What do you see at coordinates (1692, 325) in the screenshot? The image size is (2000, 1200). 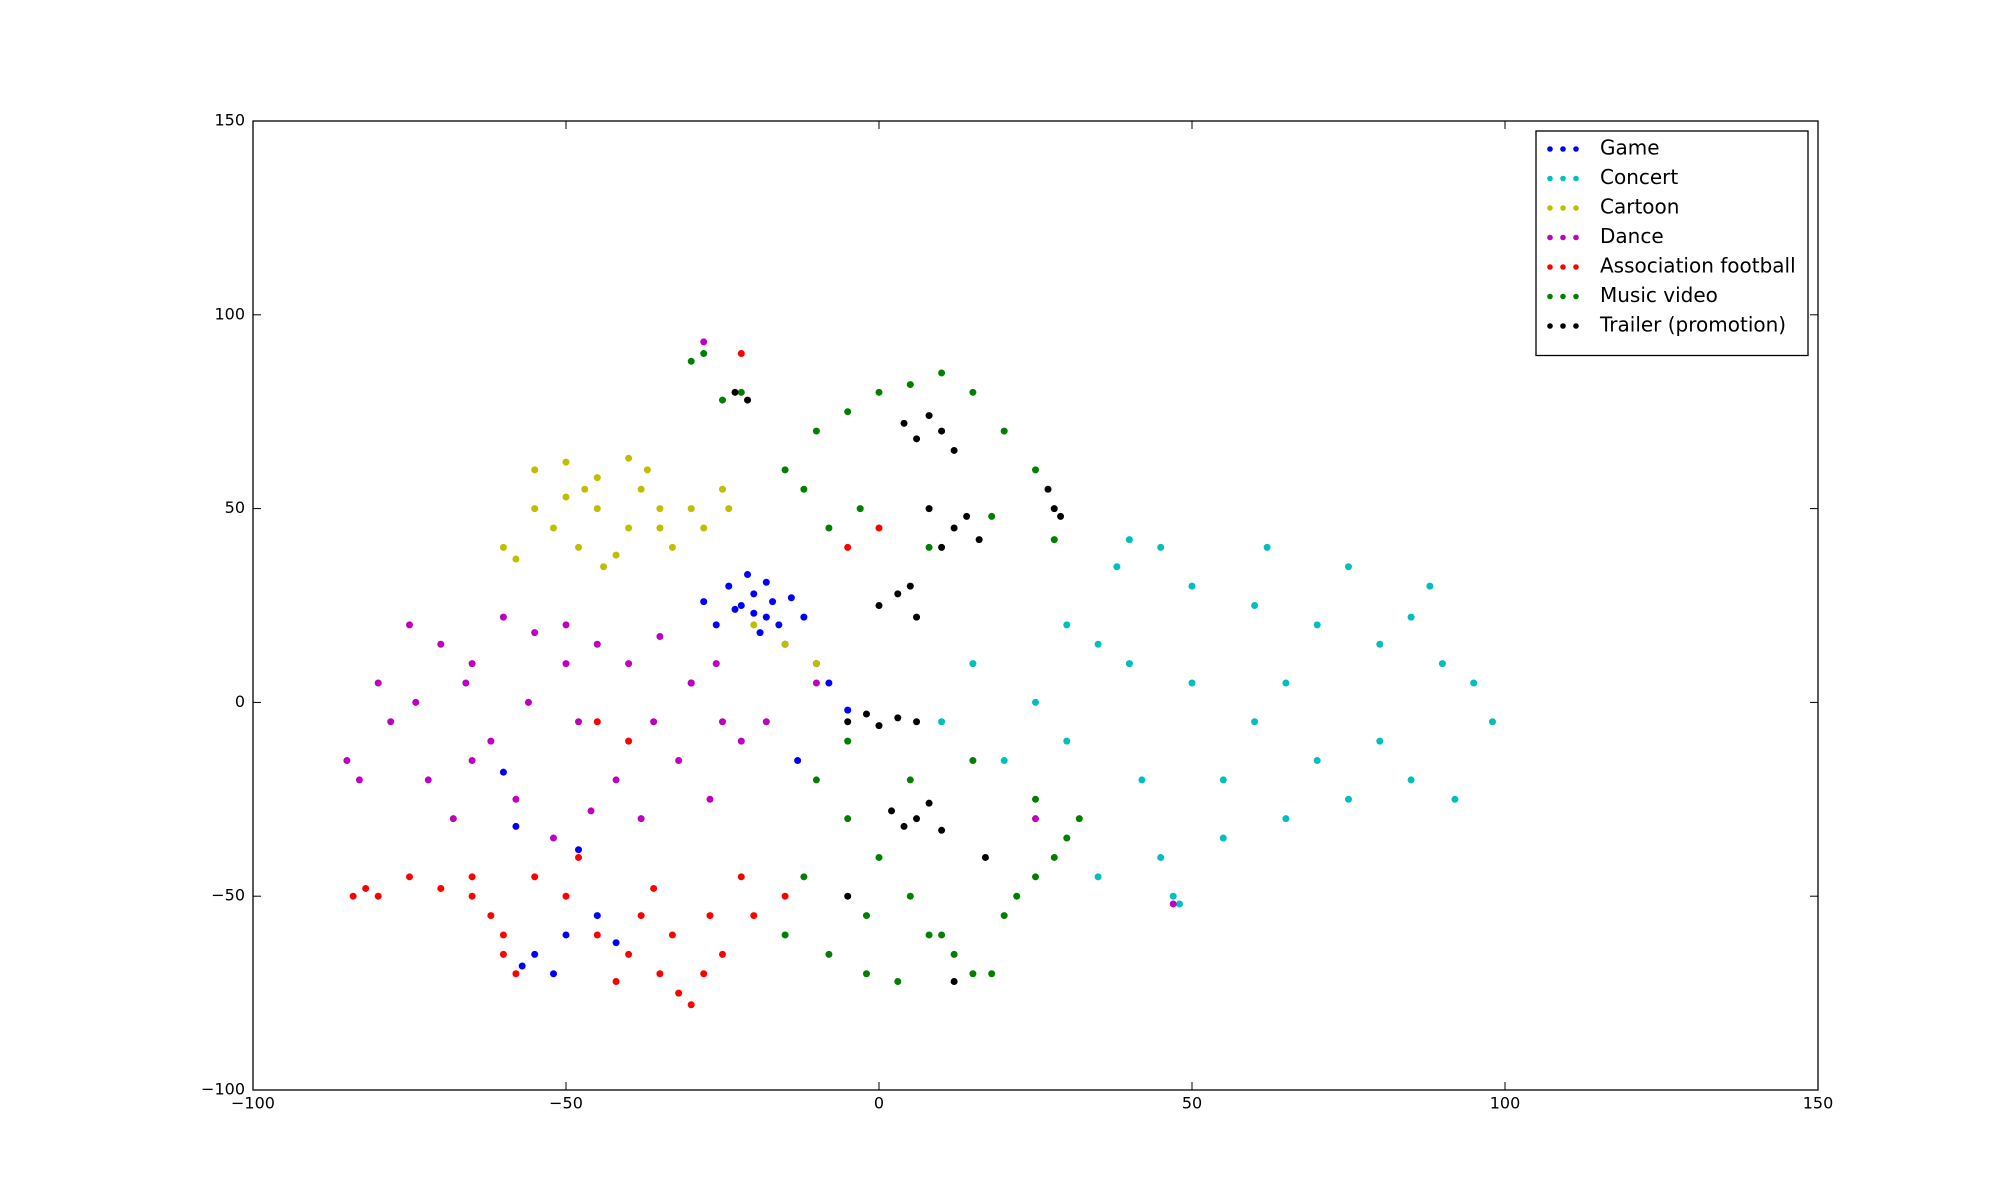 I see `legend-label: Trailer (promotion)` at bounding box center [1692, 325].